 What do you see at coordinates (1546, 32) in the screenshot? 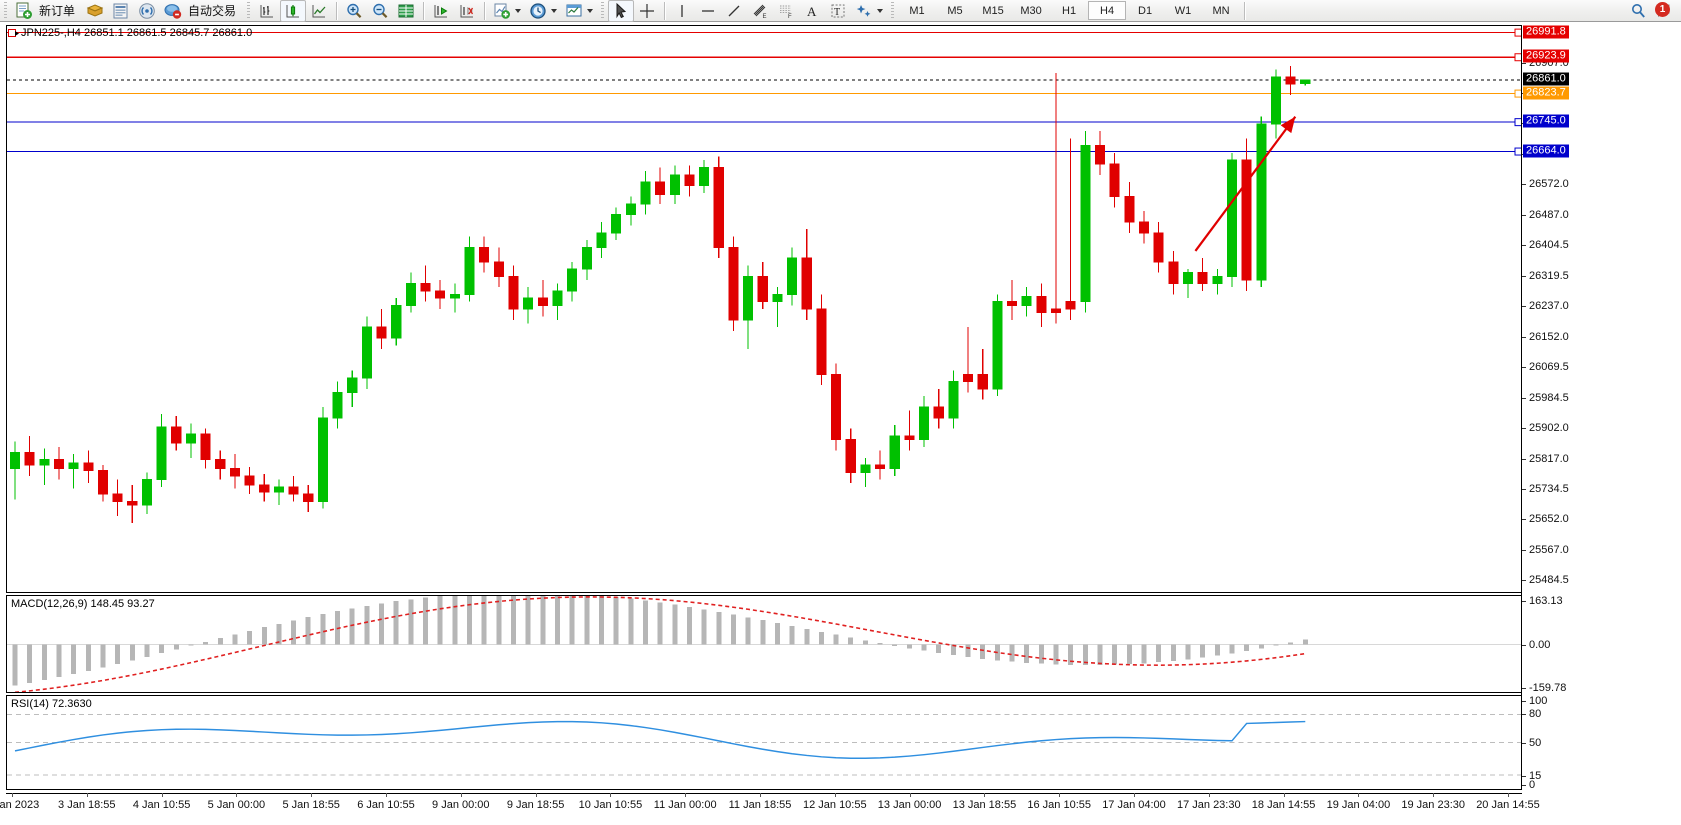
I see `price-level-label: 26991.8` at bounding box center [1546, 32].